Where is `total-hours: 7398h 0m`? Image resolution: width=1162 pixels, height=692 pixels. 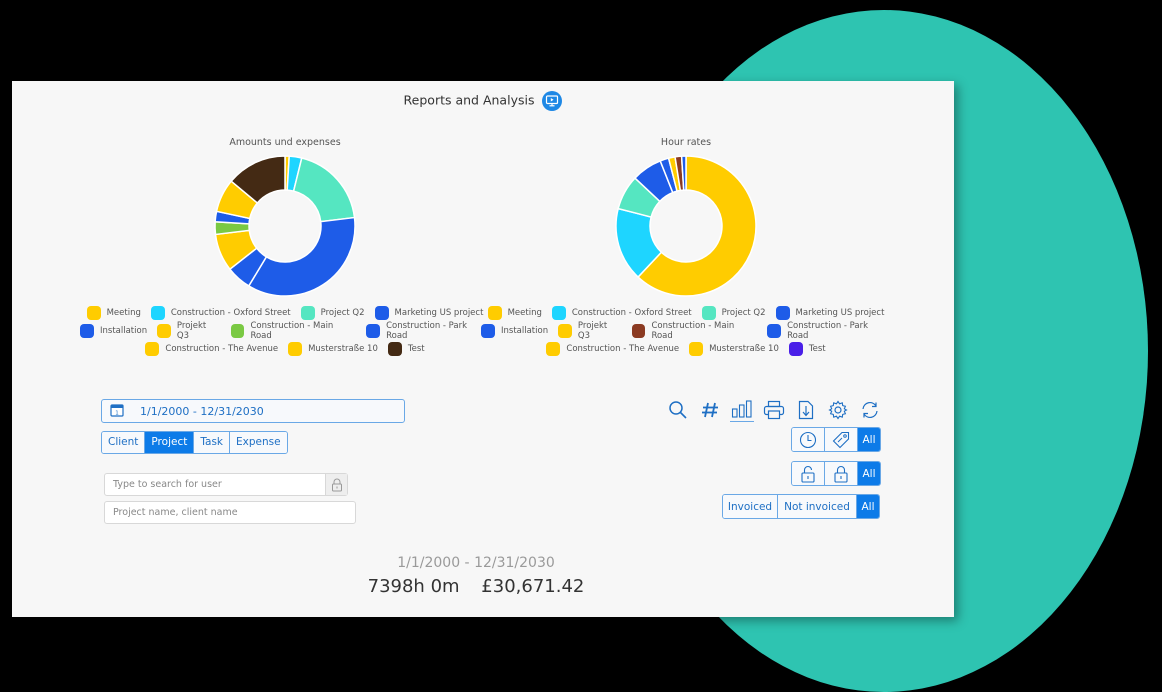
total-hours: 7398h 0m is located at coordinates (413, 586).